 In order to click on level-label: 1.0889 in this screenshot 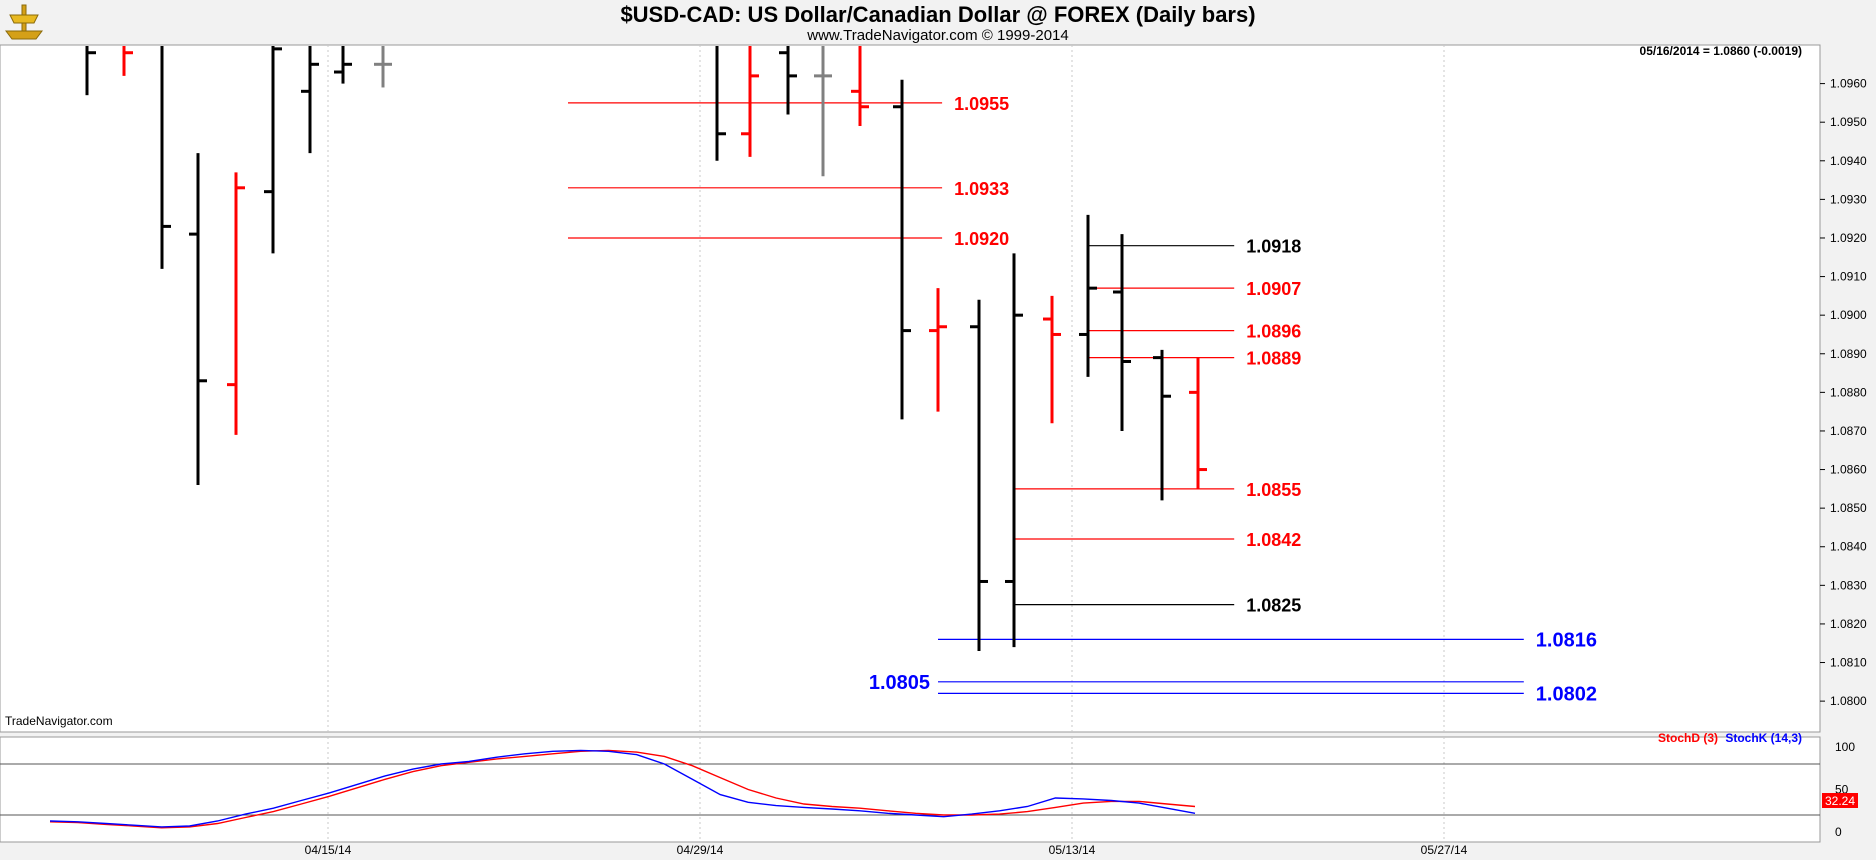, I will do `click(1273, 359)`.